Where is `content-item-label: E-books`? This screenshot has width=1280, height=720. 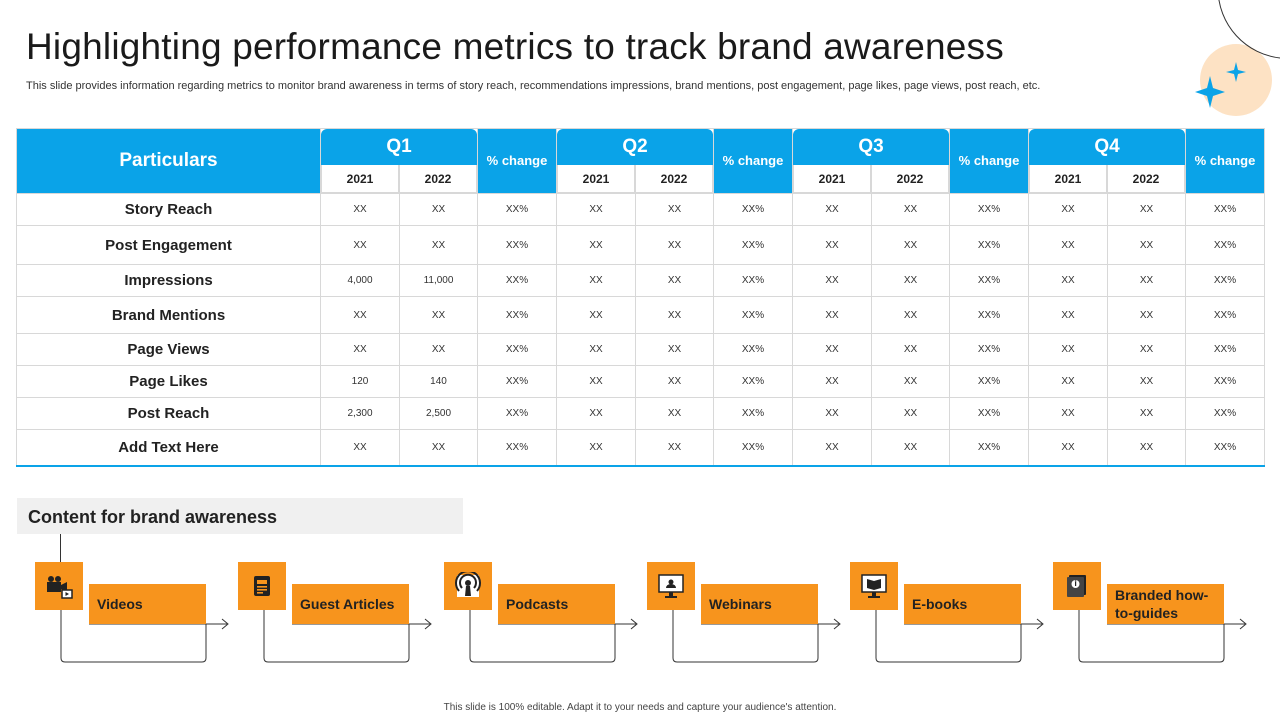
content-item-label: E-books is located at coordinates (962, 604).